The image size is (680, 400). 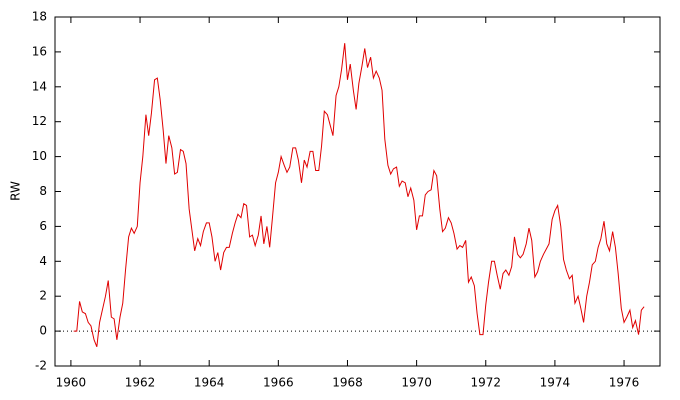 What do you see at coordinates (43, 296) in the screenshot?
I see `y-tick-label: 2` at bounding box center [43, 296].